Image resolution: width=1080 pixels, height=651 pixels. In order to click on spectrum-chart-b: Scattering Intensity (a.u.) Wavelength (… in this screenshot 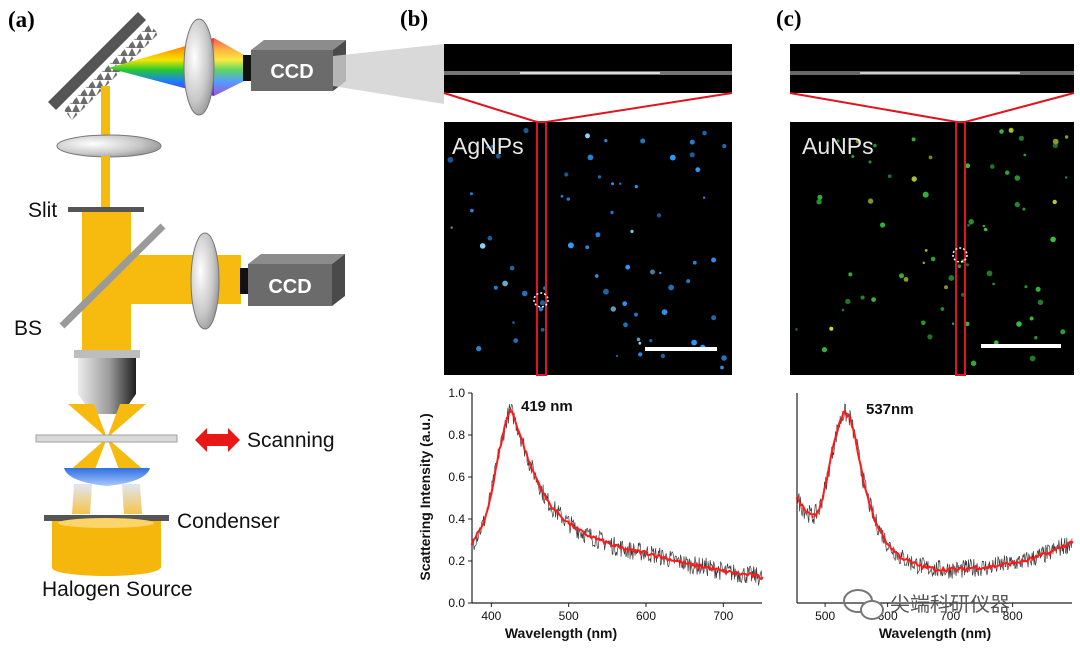, I will do `click(590, 513)`.